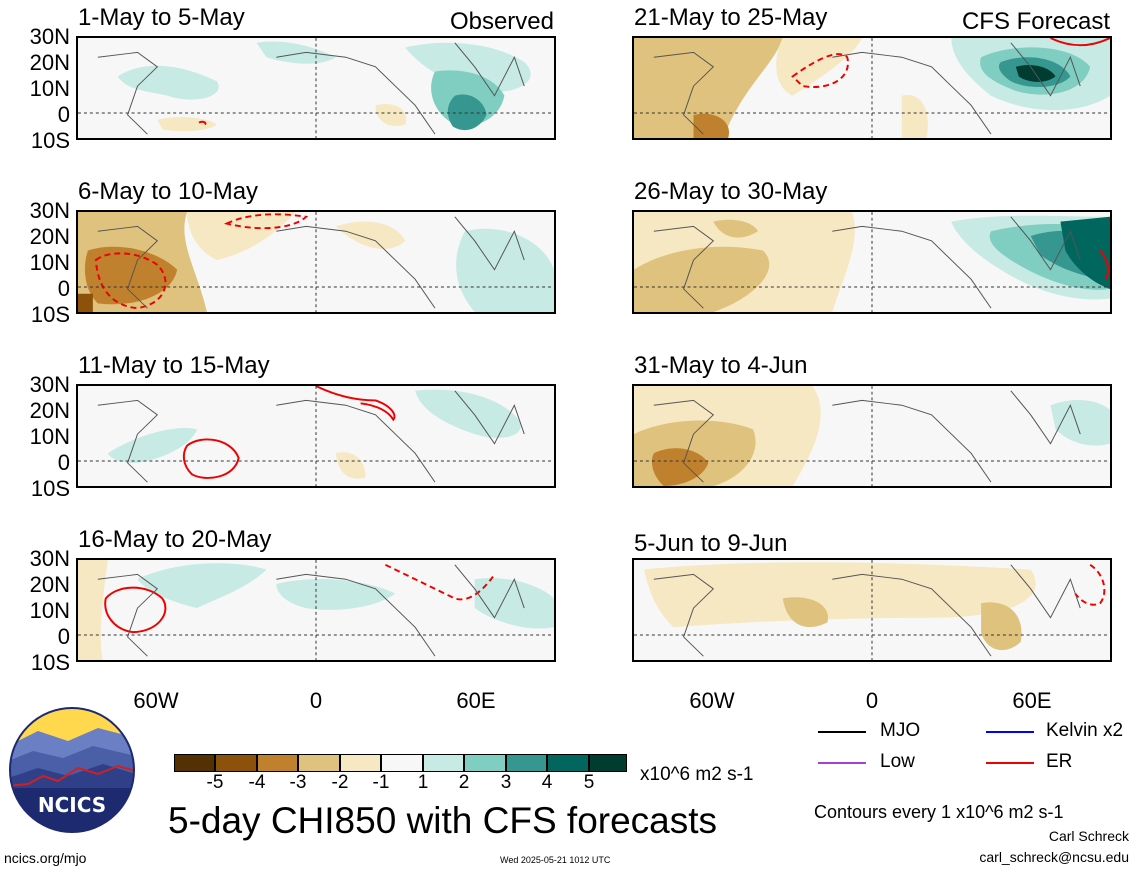  What do you see at coordinates (842, 732) in the screenshot?
I see `legend-line-mjo` at bounding box center [842, 732].